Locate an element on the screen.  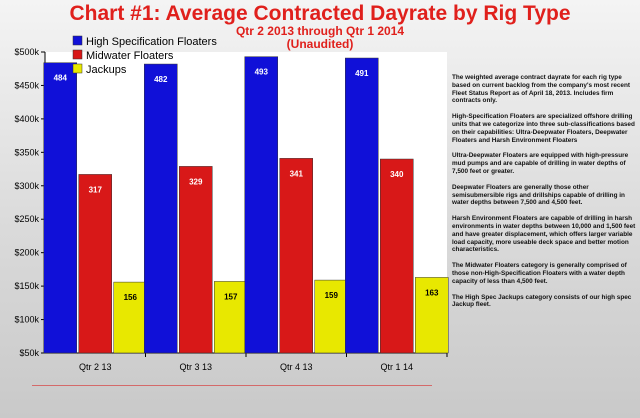
legend-label: Jackups is located at coordinates (106, 70).